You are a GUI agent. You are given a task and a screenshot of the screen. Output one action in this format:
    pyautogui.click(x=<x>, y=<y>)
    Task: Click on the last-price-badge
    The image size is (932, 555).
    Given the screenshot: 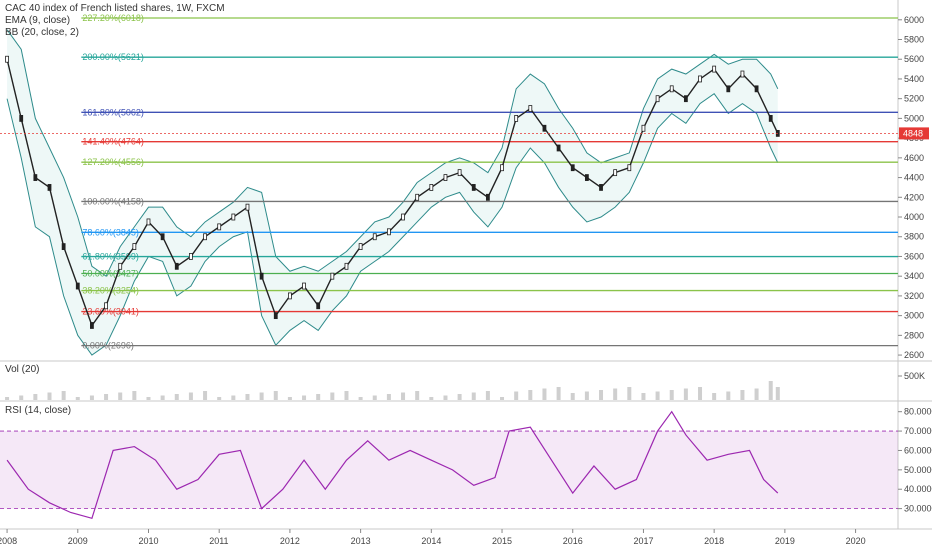 What is the action you would take?
    pyautogui.click(x=914, y=133)
    